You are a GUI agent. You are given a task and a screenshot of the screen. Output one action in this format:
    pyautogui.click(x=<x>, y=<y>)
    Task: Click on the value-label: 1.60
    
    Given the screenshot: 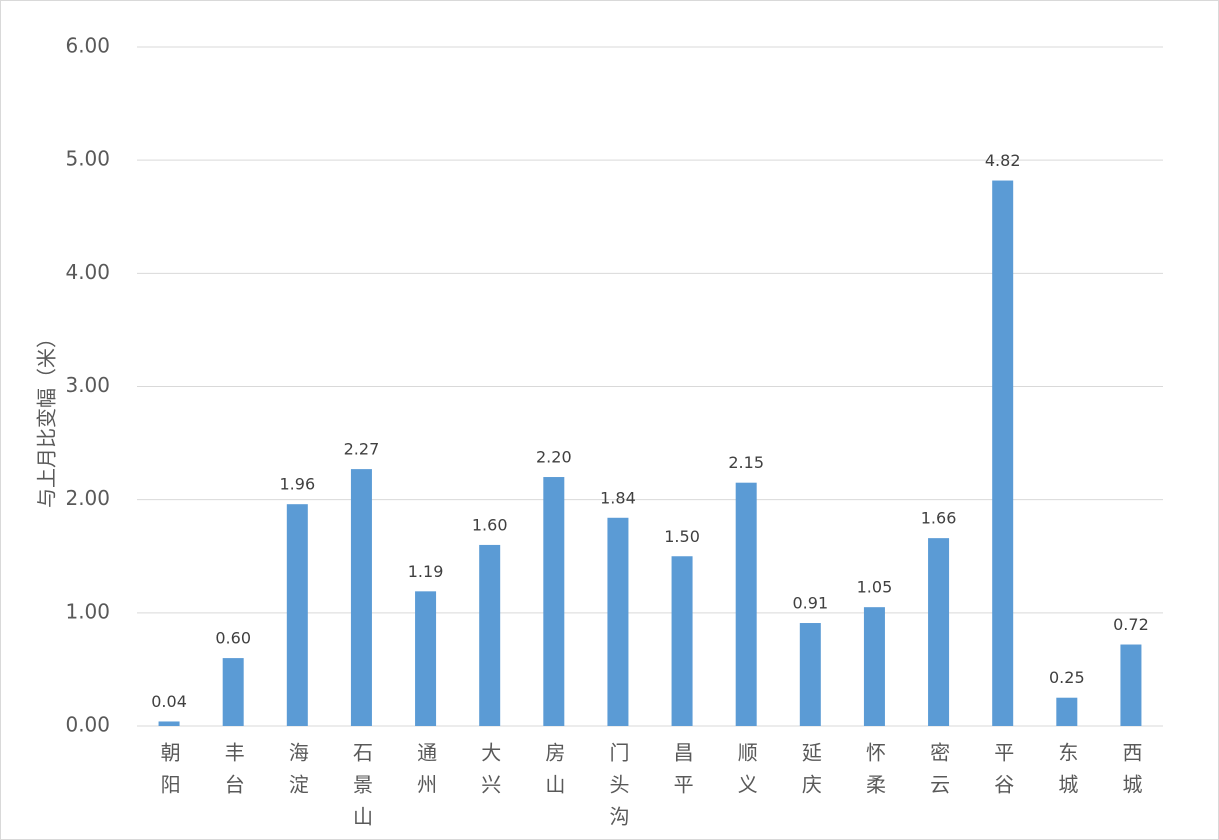 What is the action you would take?
    pyautogui.click(x=490, y=524)
    